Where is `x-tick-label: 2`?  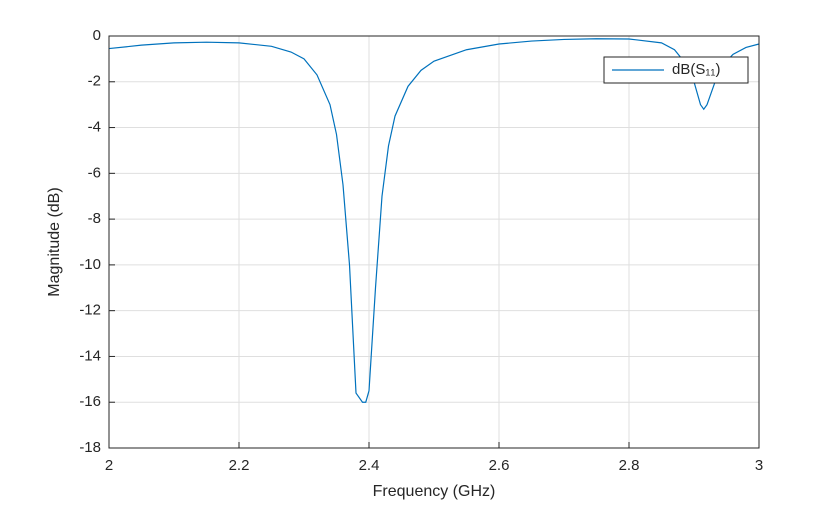 x-tick-label: 2 is located at coordinates (109, 465).